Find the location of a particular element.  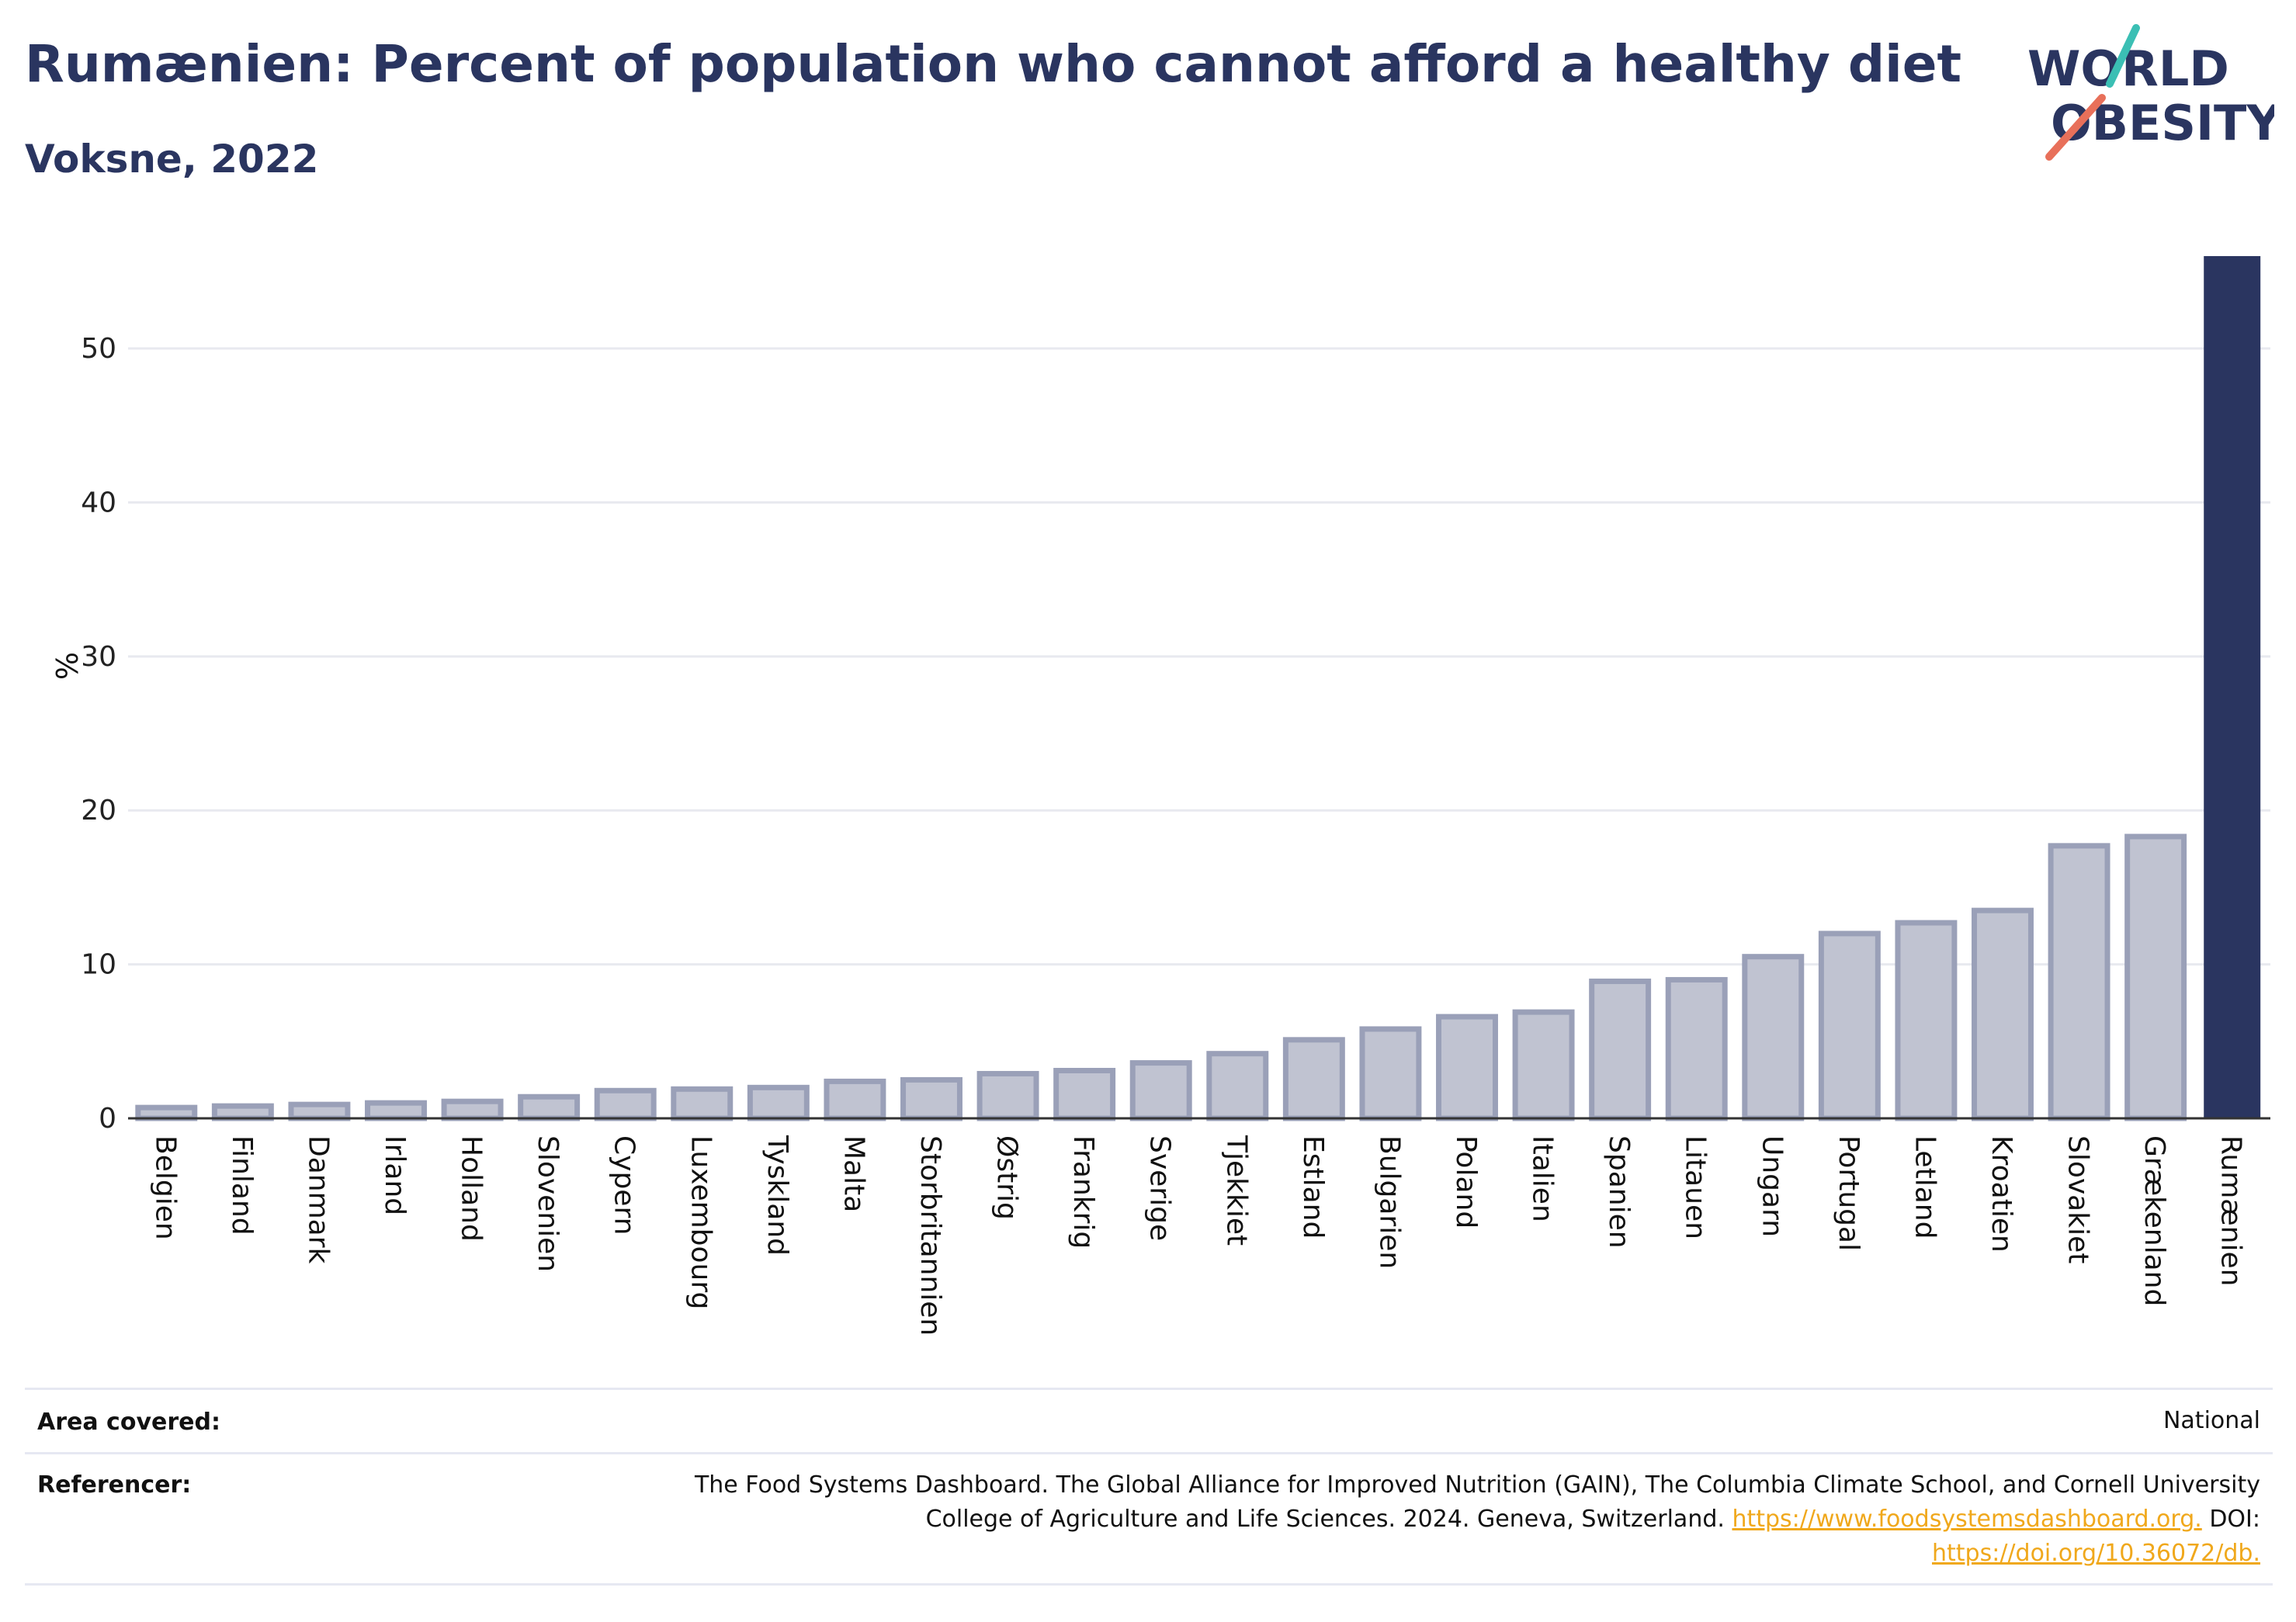

bar-portugal is located at coordinates (1849, 1026).